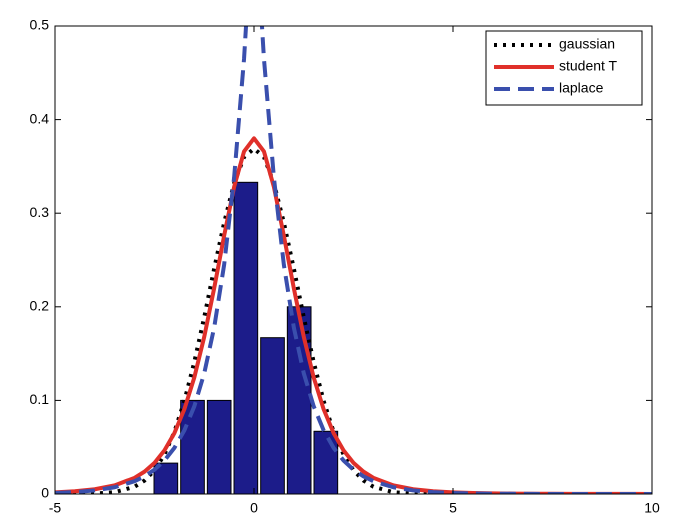 This screenshot has width=694, height=532. What do you see at coordinates (588, 66) in the screenshot?
I see `legend-label: student T` at bounding box center [588, 66].